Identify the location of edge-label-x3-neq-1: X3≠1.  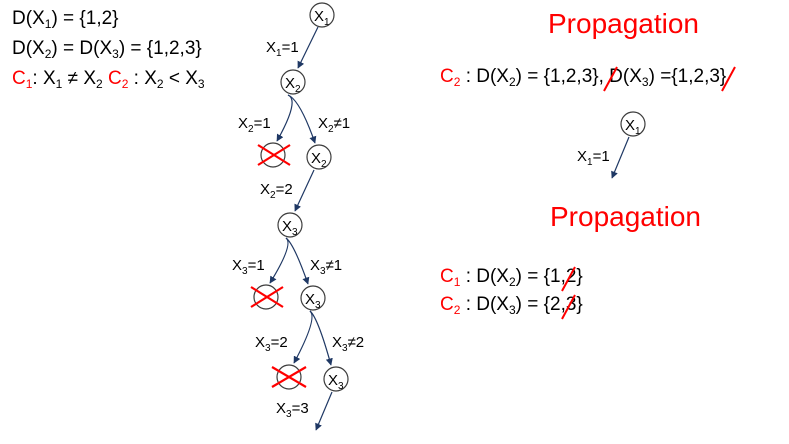
(326, 267).